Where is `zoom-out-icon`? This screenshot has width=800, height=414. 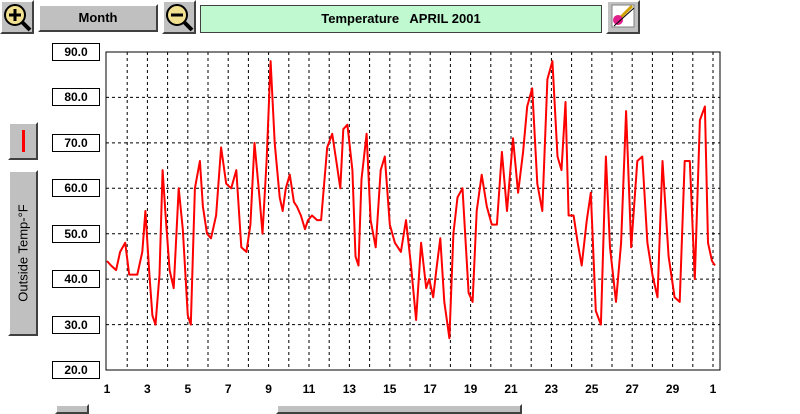 zoom-out-icon is located at coordinates (180, 18).